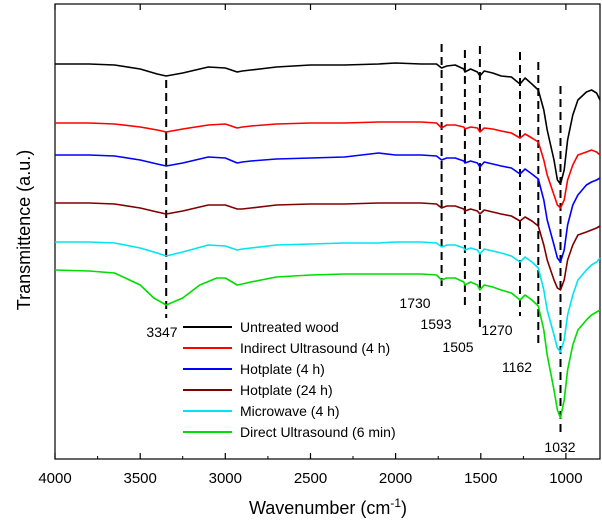  Describe the element at coordinates (286, 390) in the screenshot. I see `legend-label-4: Hotplate (24 h)` at that location.